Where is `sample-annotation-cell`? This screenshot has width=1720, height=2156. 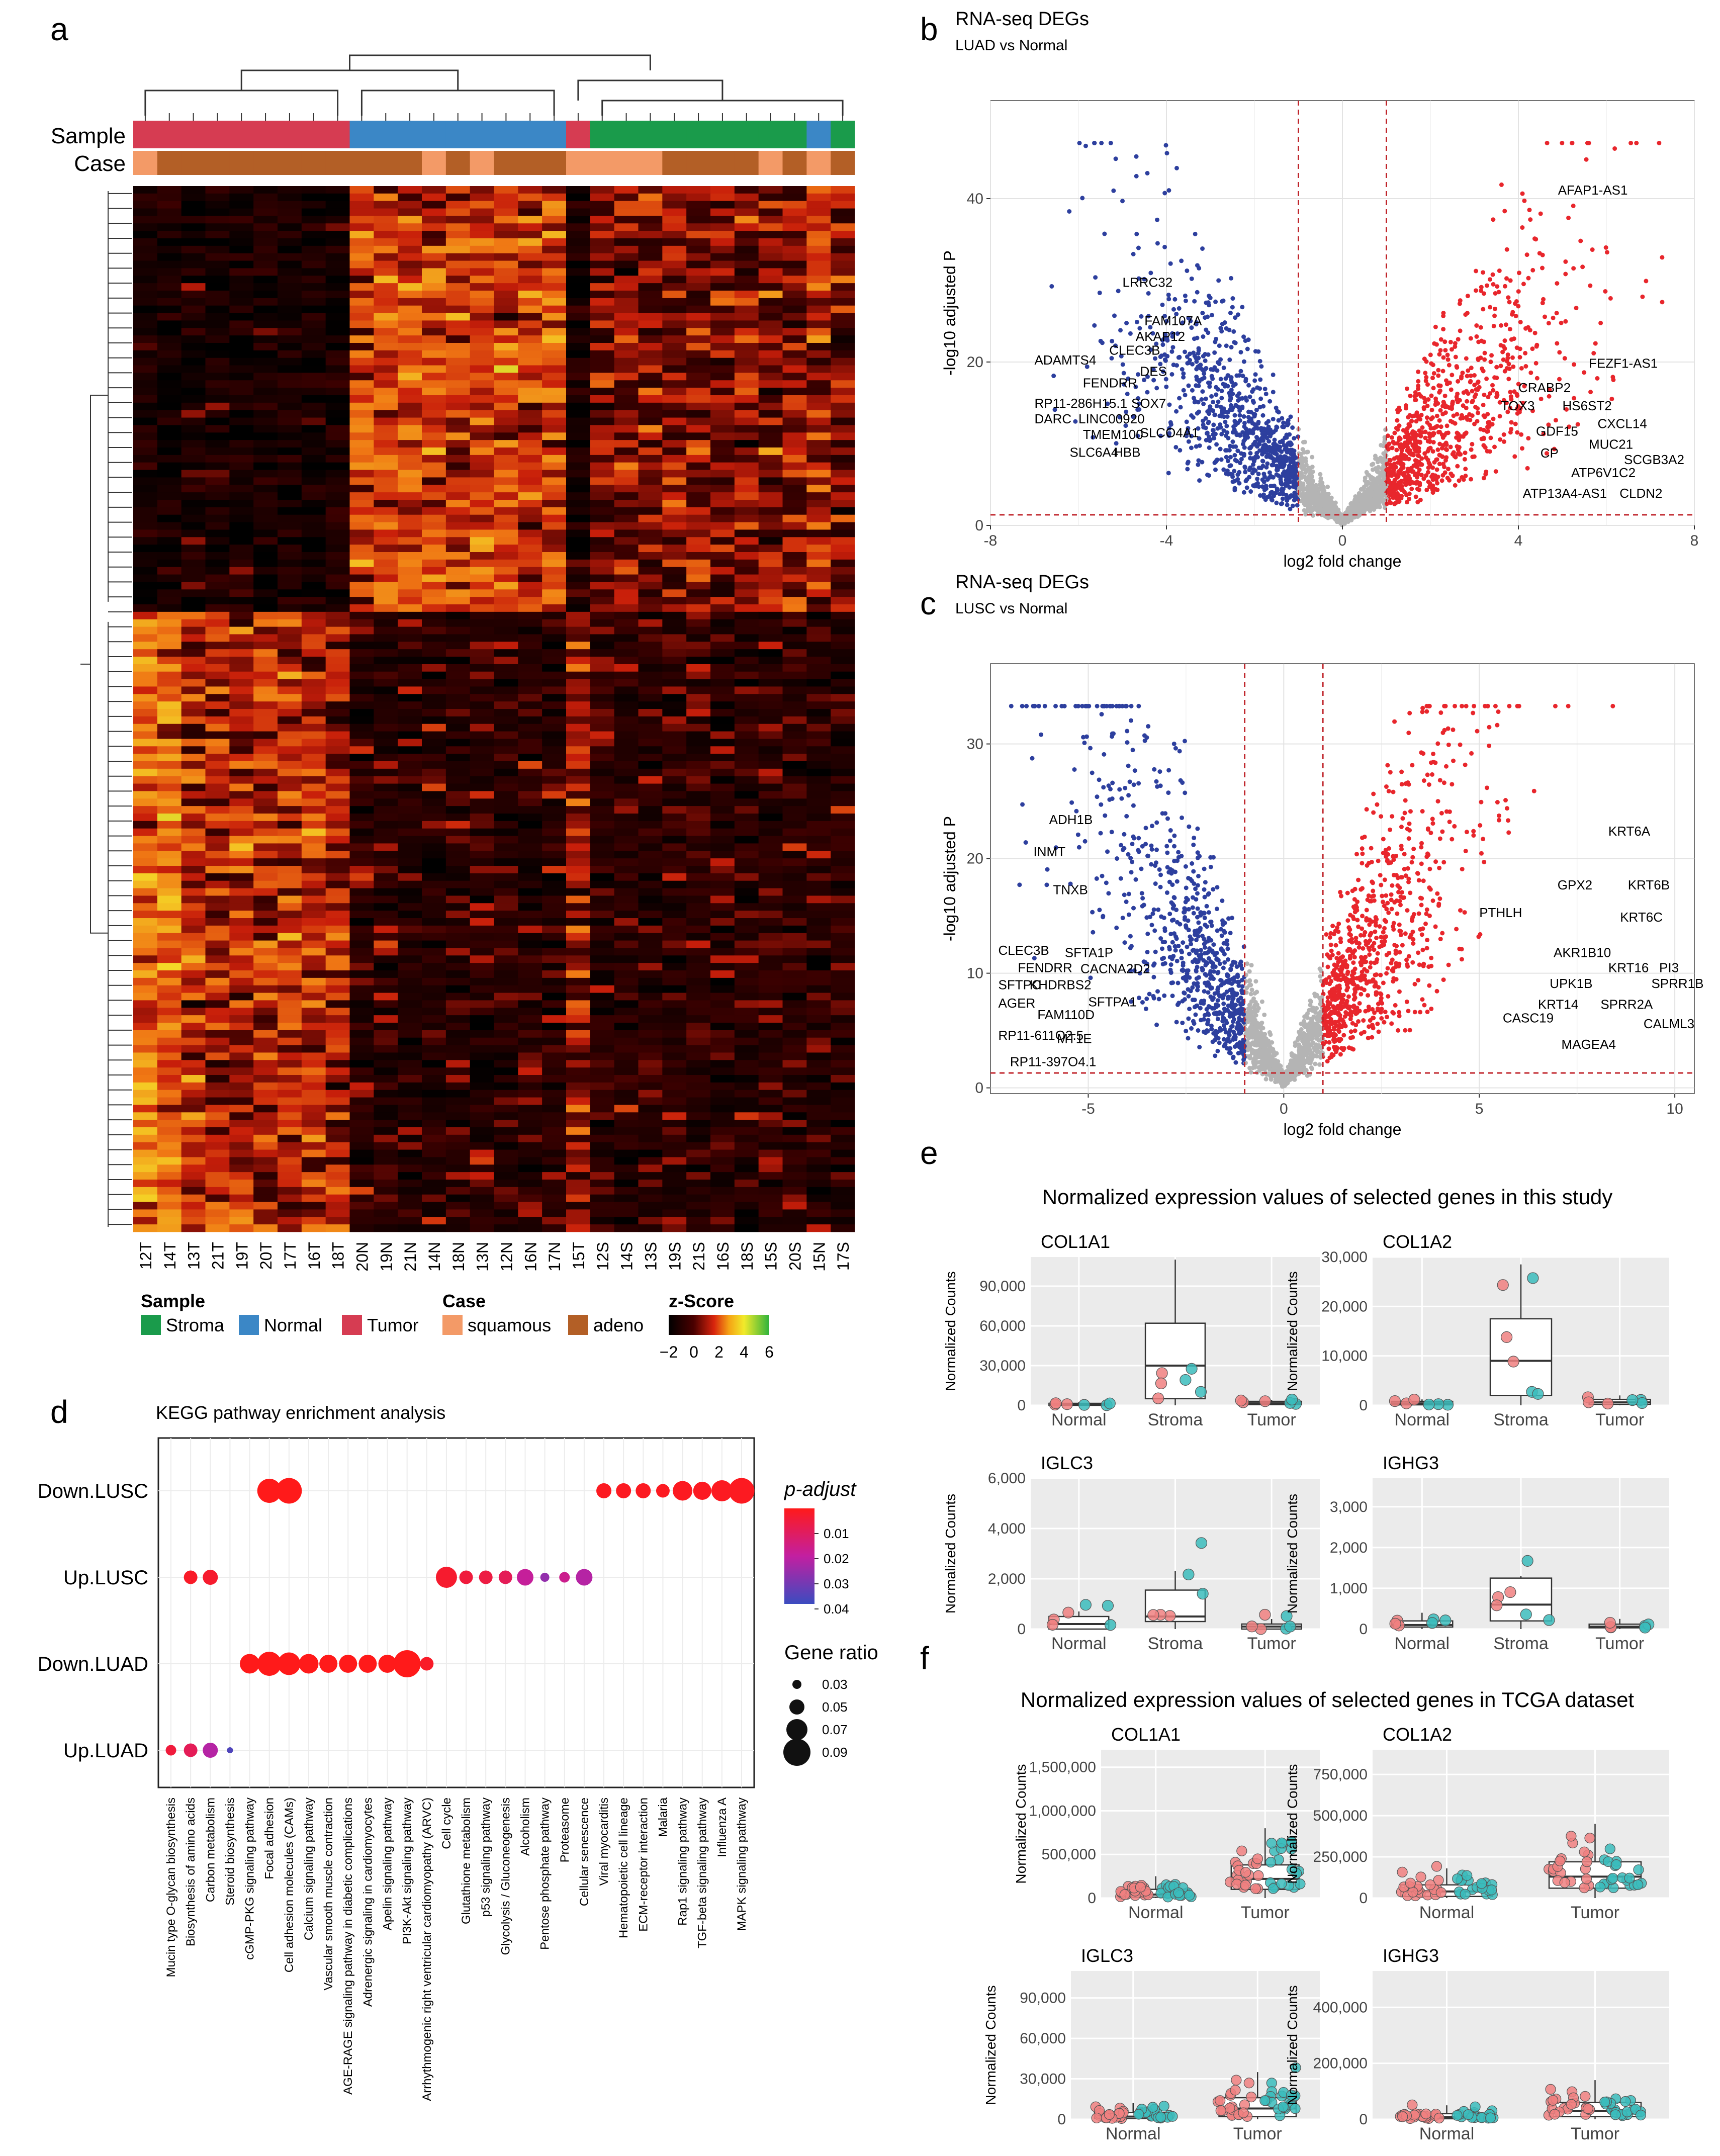 sample-annotation-cell is located at coordinates (554, 135).